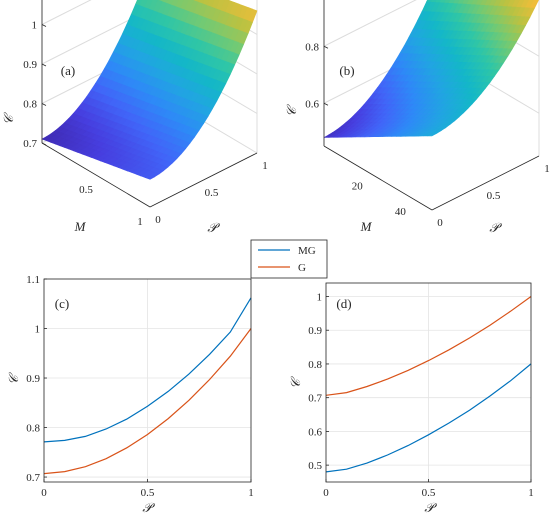 The height and width of the screenshot is (524, 550). I want to click on m-tick-label: 40, so click(401, 212).